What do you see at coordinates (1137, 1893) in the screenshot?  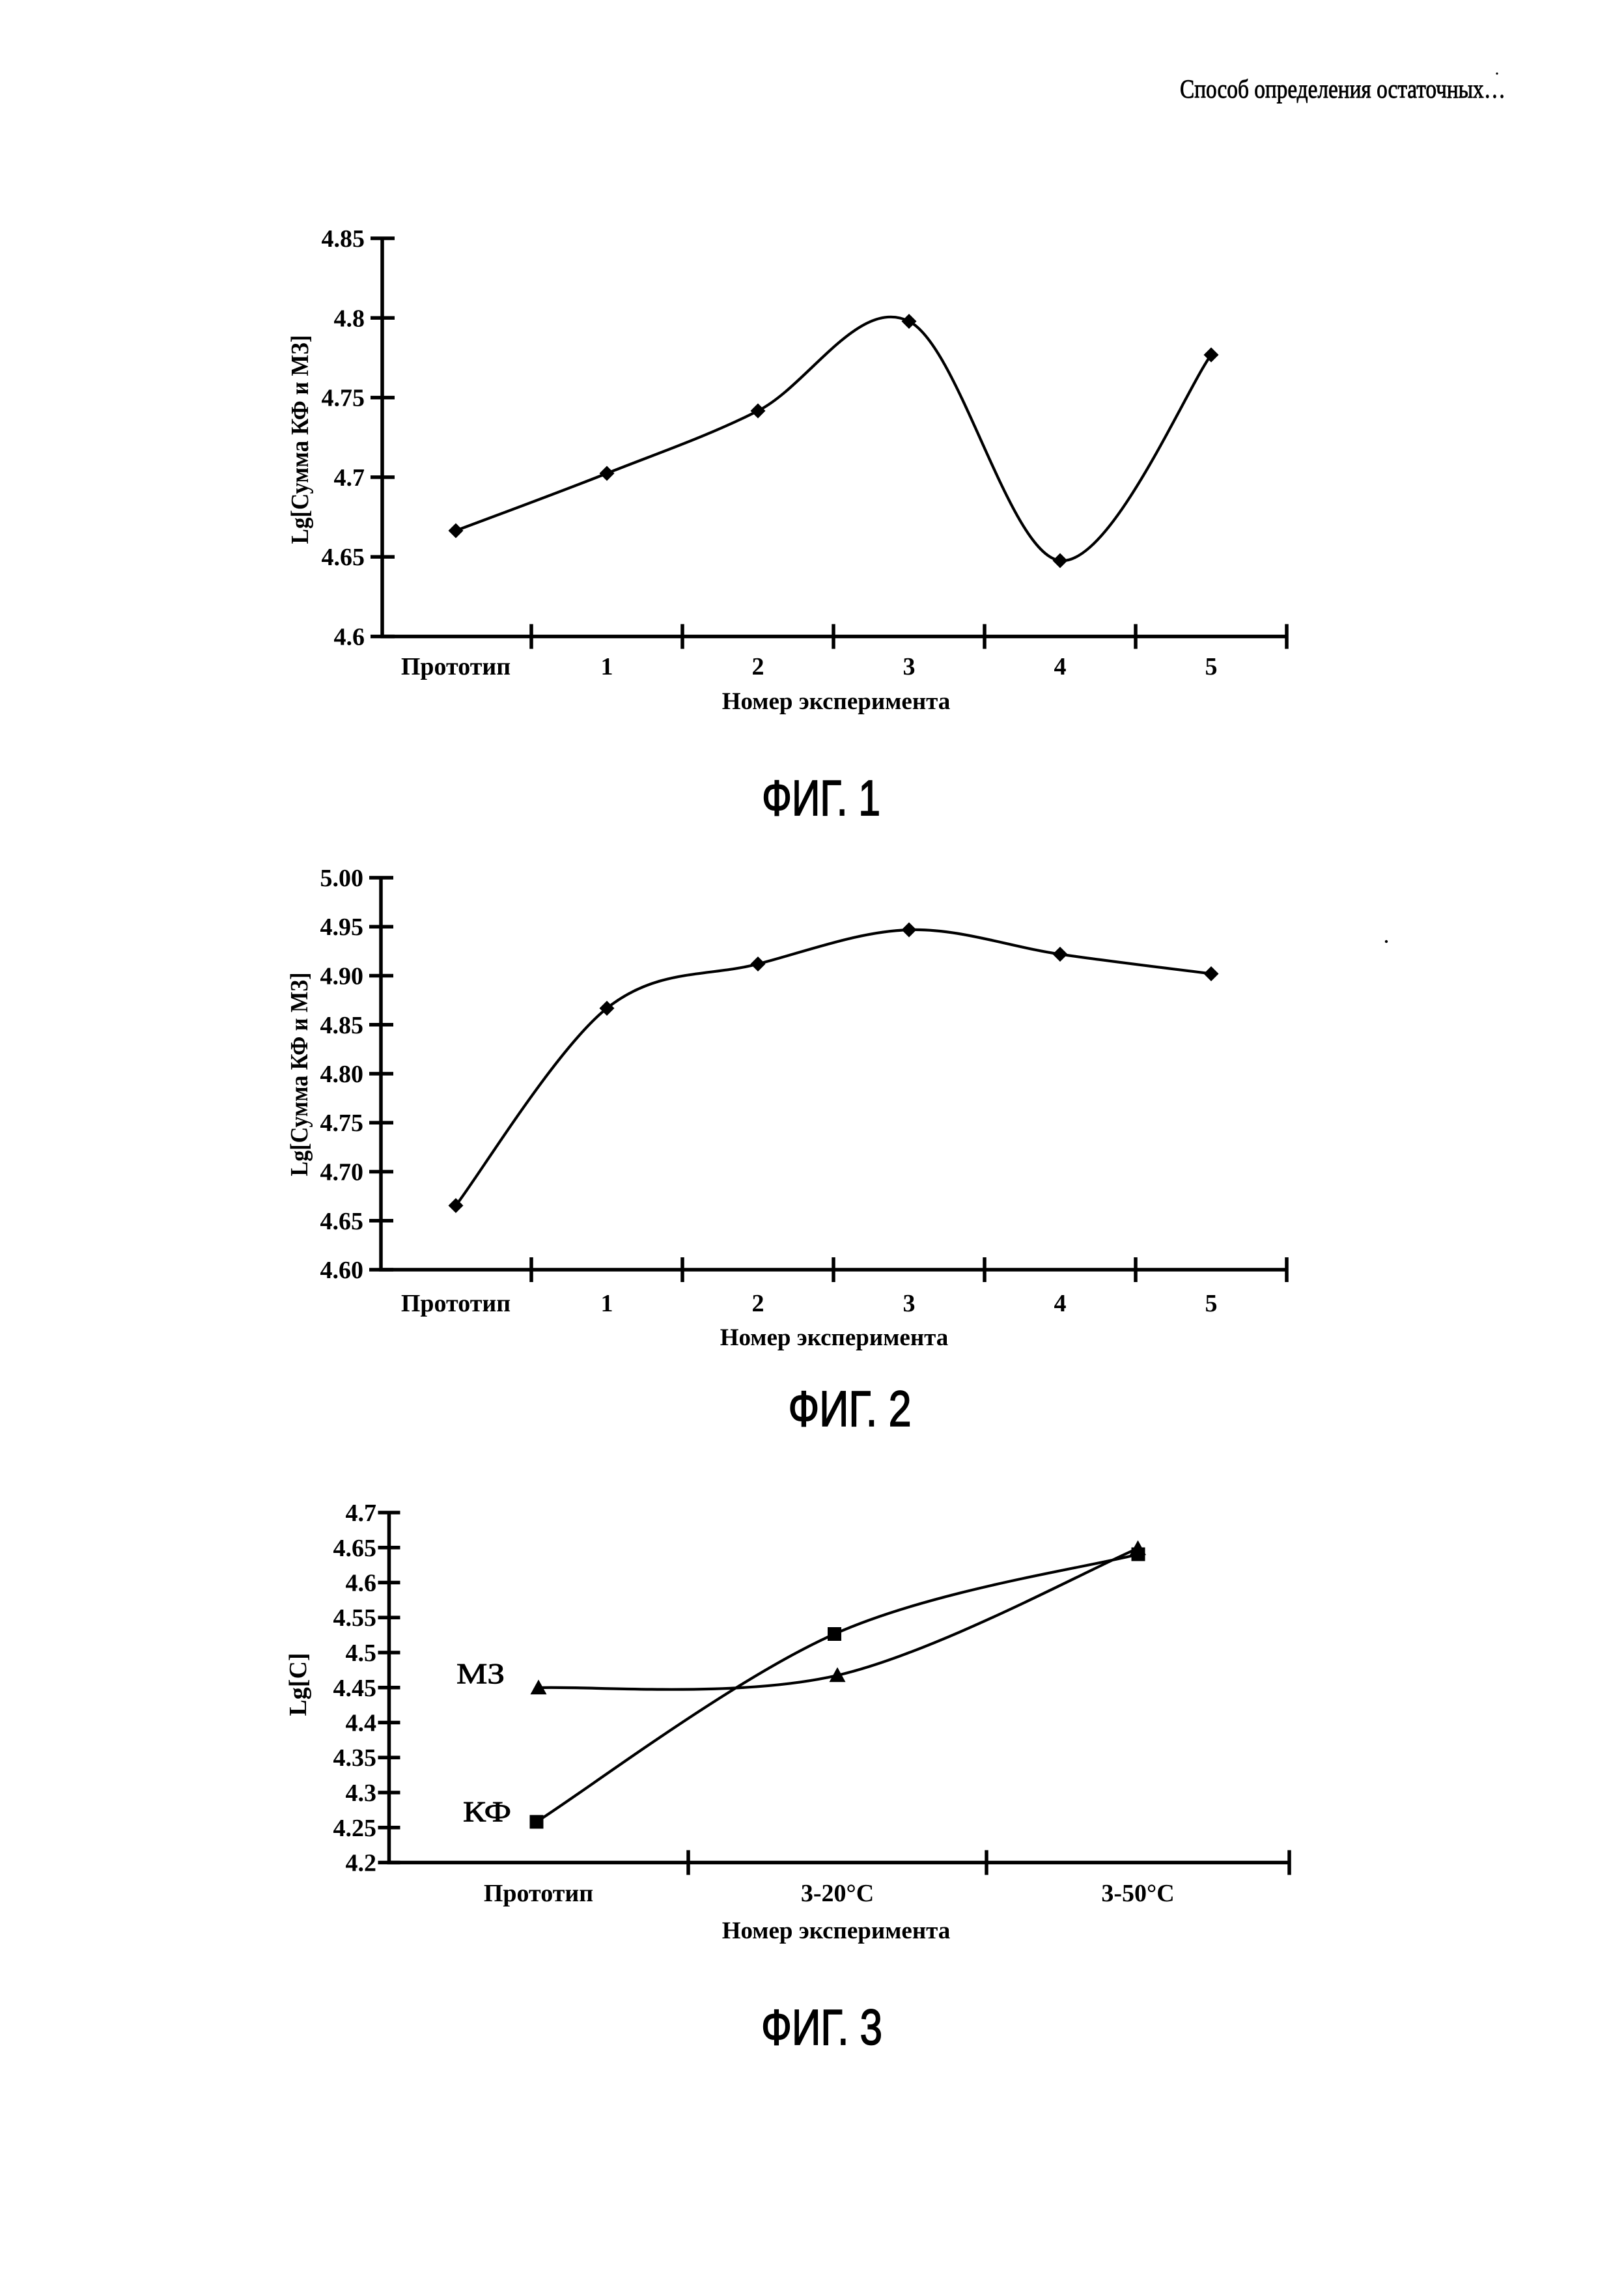 I see `svg-text: 3-50°С` at bounding box center [1137, 1893].